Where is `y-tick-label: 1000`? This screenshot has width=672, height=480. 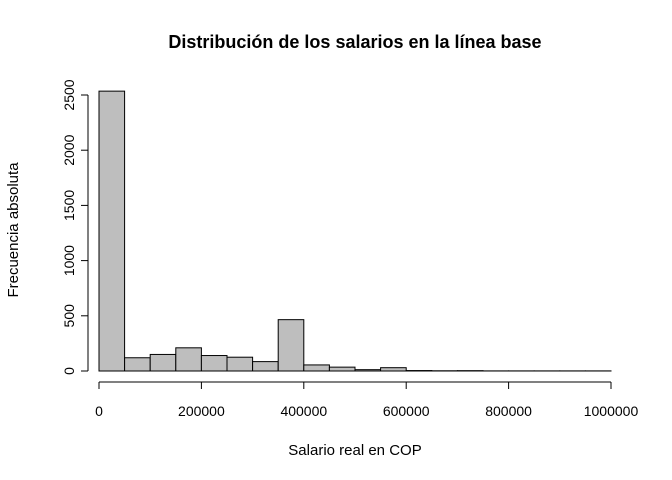
y-tick-label: 1000 is located at coordinates (69, 260).